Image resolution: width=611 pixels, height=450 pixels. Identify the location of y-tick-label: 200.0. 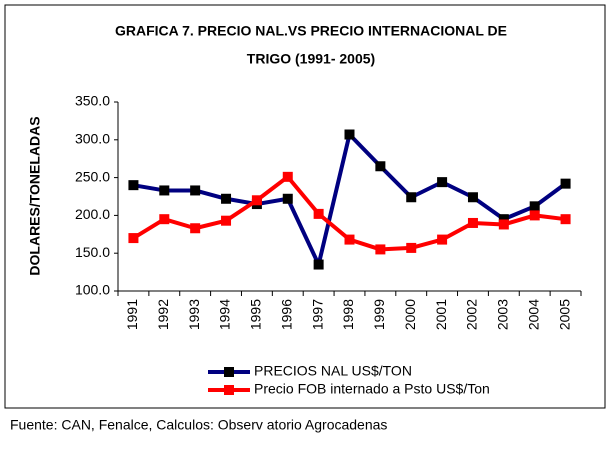
(92, 214).